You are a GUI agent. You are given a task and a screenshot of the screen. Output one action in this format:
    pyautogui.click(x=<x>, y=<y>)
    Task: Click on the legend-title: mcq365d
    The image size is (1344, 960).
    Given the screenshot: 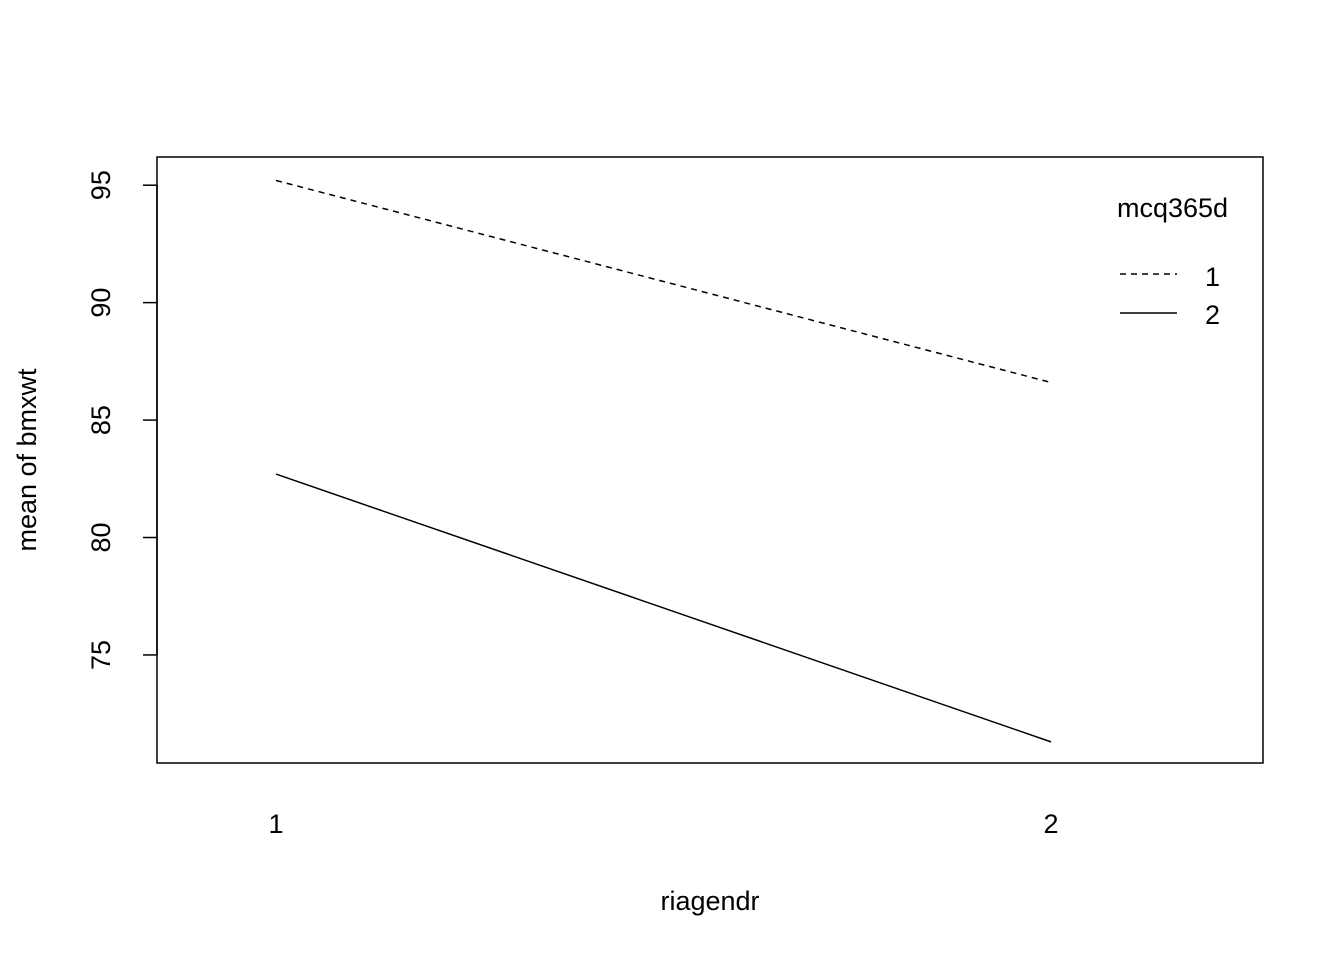 What is the action you would take?
    pyautogui.click(x=1172, y=208)
    